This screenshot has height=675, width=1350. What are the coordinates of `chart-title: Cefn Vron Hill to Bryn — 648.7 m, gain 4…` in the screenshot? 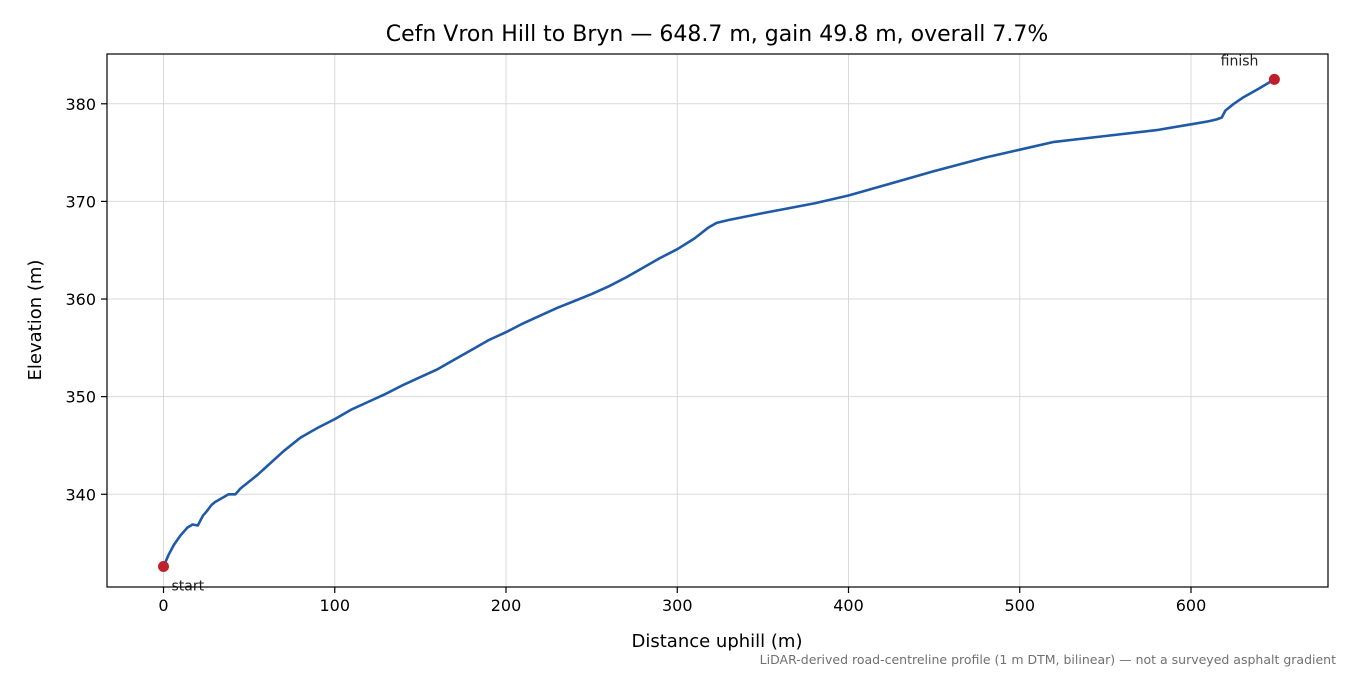 It's located at (717, 34).